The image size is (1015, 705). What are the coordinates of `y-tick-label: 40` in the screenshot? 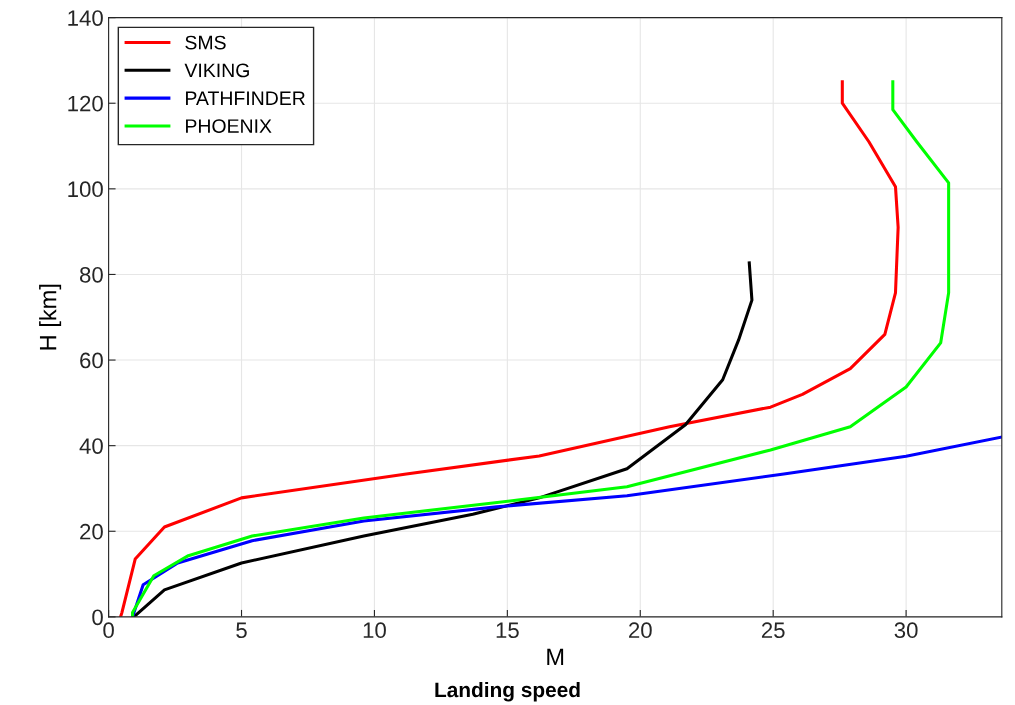 It's located at (91, 446).